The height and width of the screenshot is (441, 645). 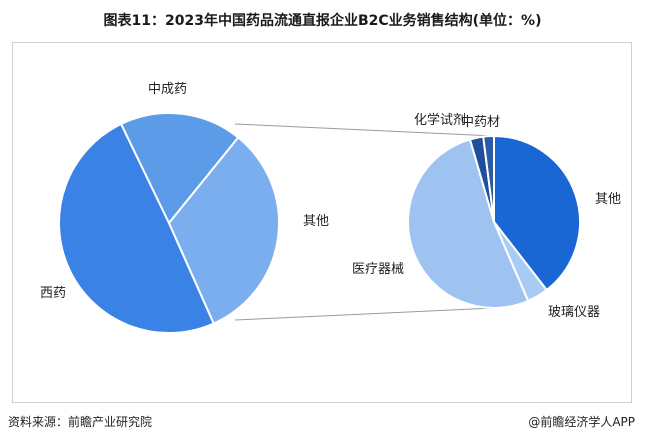 I want to click on connector-bottom, so click(x=364, y=314).